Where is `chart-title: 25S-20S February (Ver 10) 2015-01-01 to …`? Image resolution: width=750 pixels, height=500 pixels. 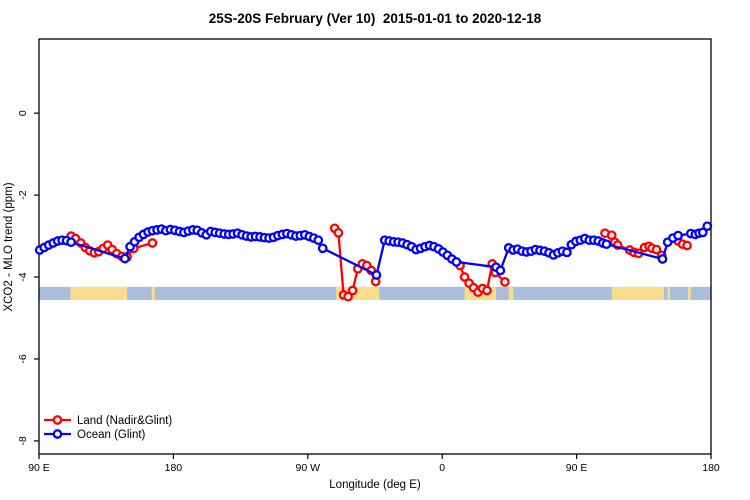 chart-title: 25S-20S February (Ver 10) 2015-01-01 to … is located at coordinates (375, 18).